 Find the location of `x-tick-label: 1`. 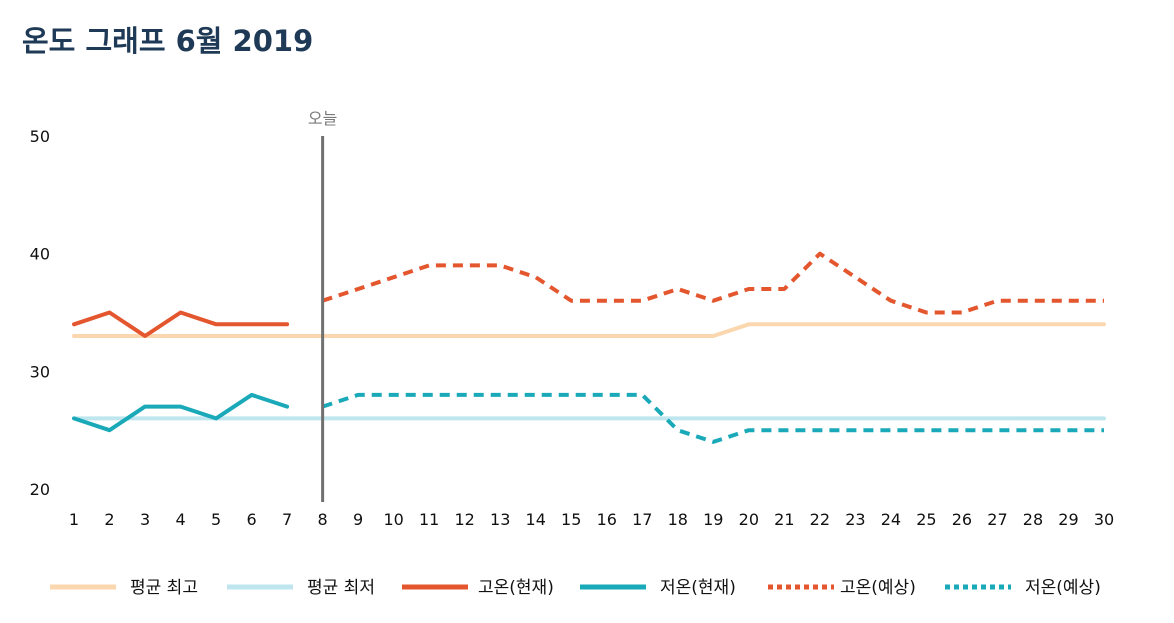

x-tick-label: 1 is located at coordinates (74, 519).